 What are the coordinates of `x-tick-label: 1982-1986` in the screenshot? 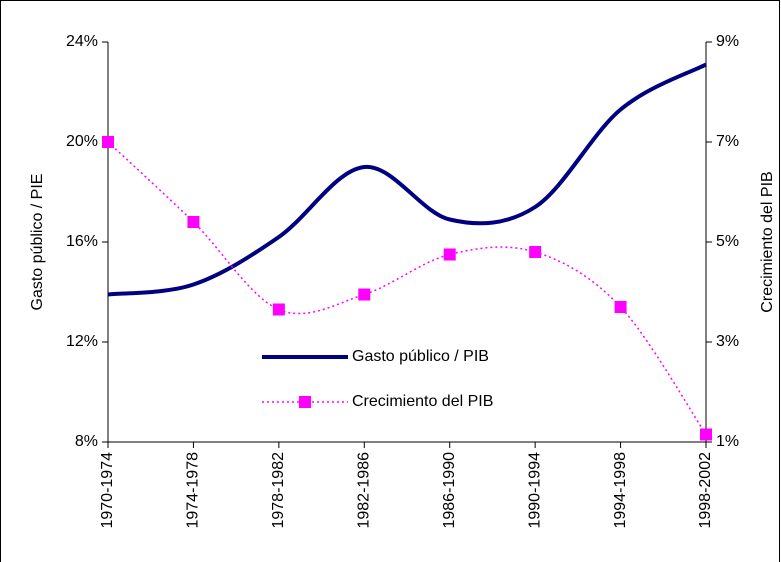 It's located at (364, 490).